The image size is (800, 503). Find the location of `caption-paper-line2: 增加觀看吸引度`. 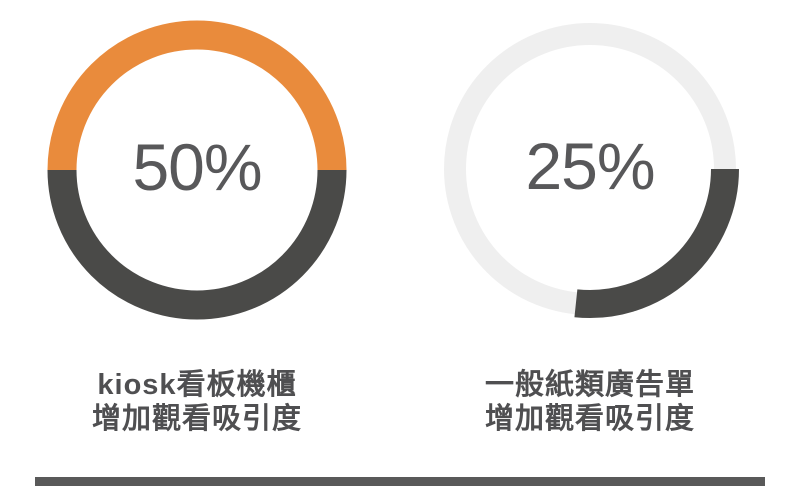

caption-paper-line2: 增加觀看吸引度 is located at coordinates (589, 419).